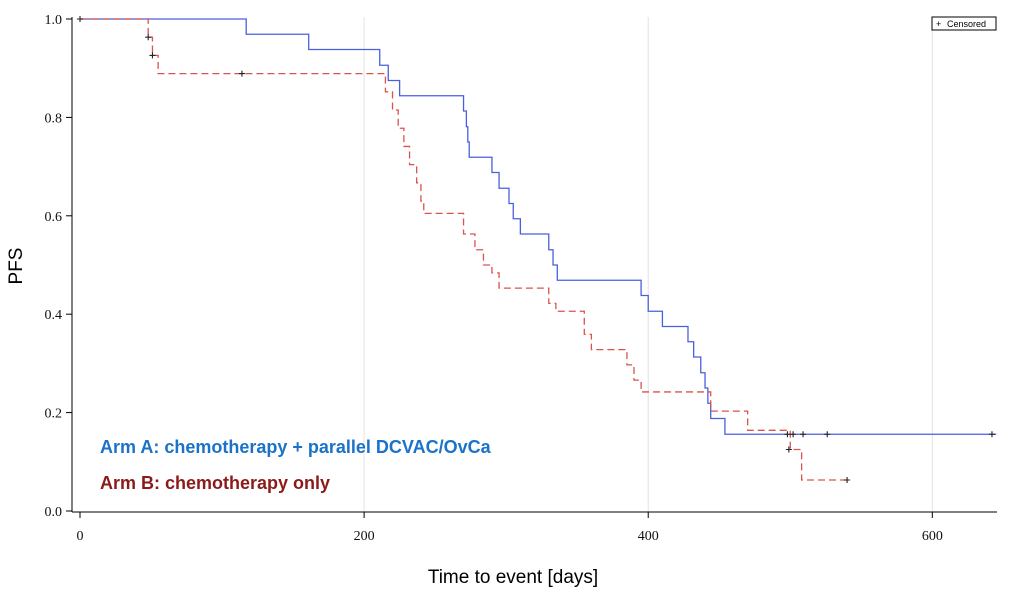  I want to click on y-axis-title: PFS, so click(16, 266).